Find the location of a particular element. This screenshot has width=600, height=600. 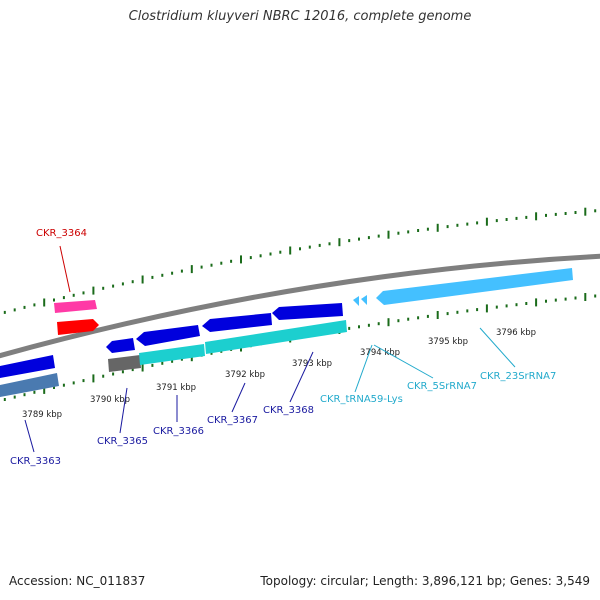

gene-gray-block is located at coordinates (124, 363).